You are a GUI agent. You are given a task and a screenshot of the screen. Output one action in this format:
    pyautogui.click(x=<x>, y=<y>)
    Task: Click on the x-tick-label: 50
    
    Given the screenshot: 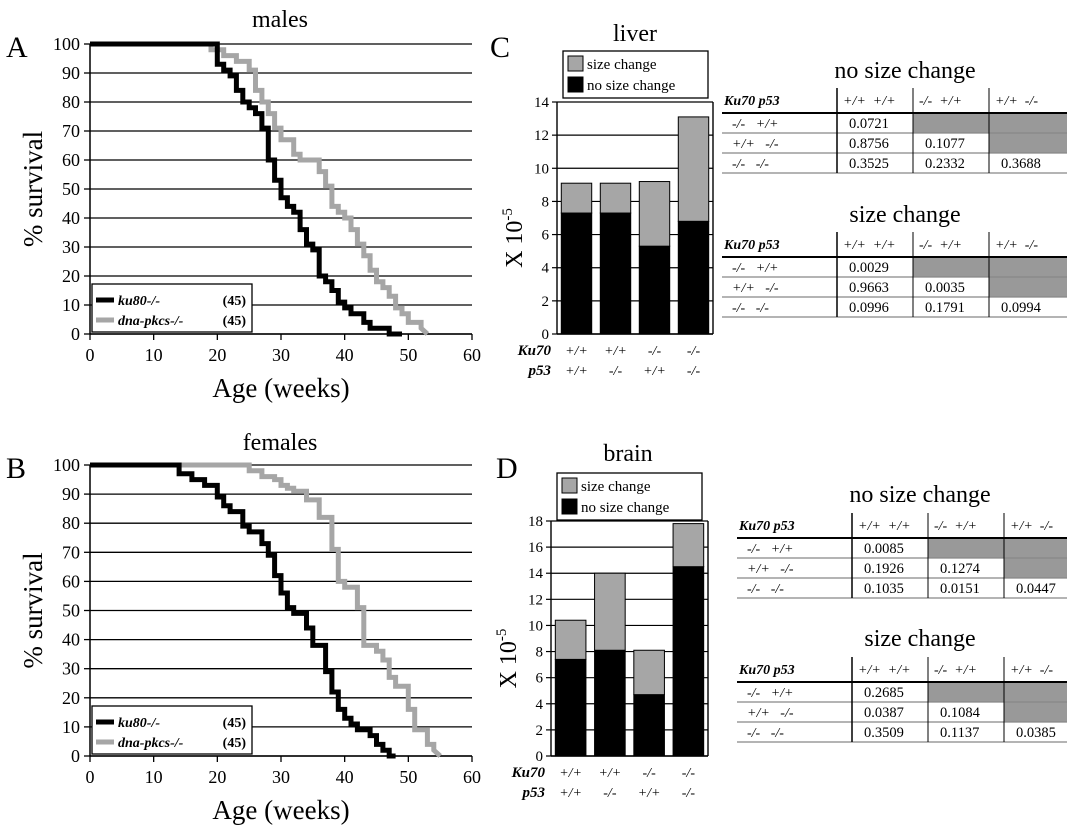 What is the action you would take?
    pyautogui.click(x=408, y=777)
    